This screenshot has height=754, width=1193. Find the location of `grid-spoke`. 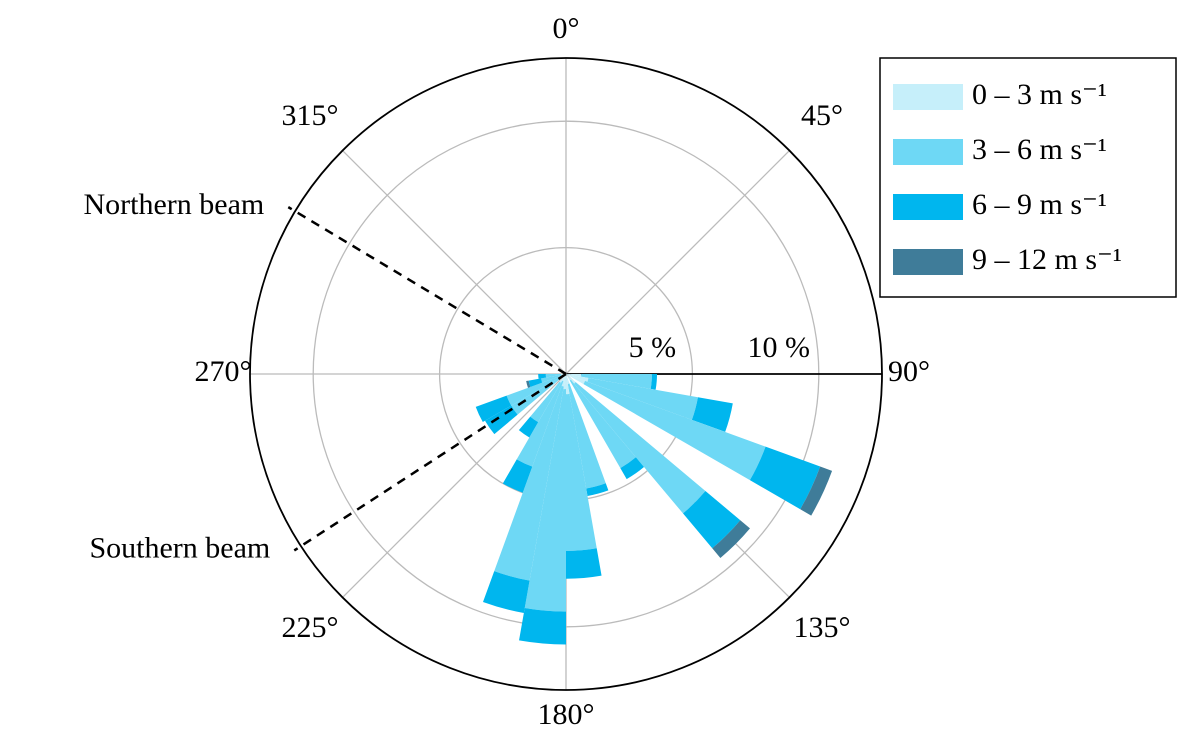

grid-spoke is located at coordinates (454, 262).